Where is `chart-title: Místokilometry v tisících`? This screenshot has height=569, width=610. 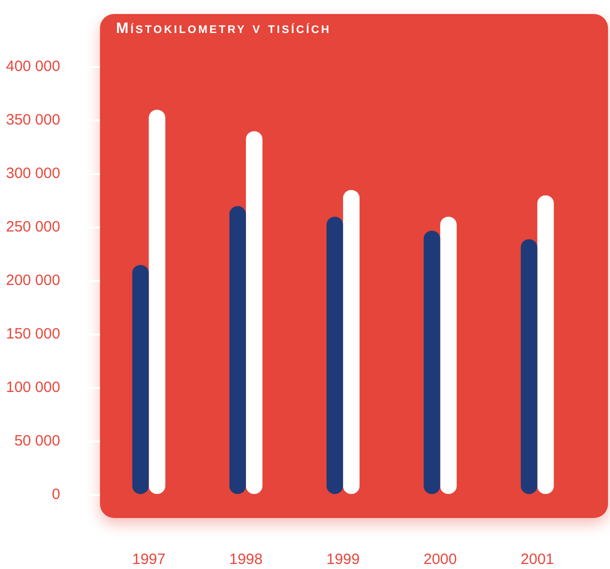 chart-title: Místokilometry v tisících is located at coordinates (224, 28).